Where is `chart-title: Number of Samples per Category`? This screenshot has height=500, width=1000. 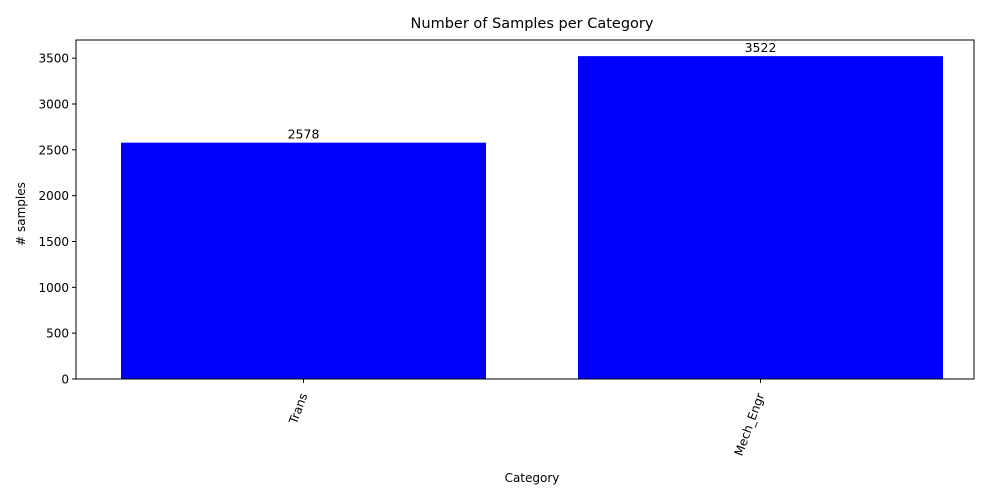
chart-title: Number of Samples per Category is located at coordinates (532, 24).